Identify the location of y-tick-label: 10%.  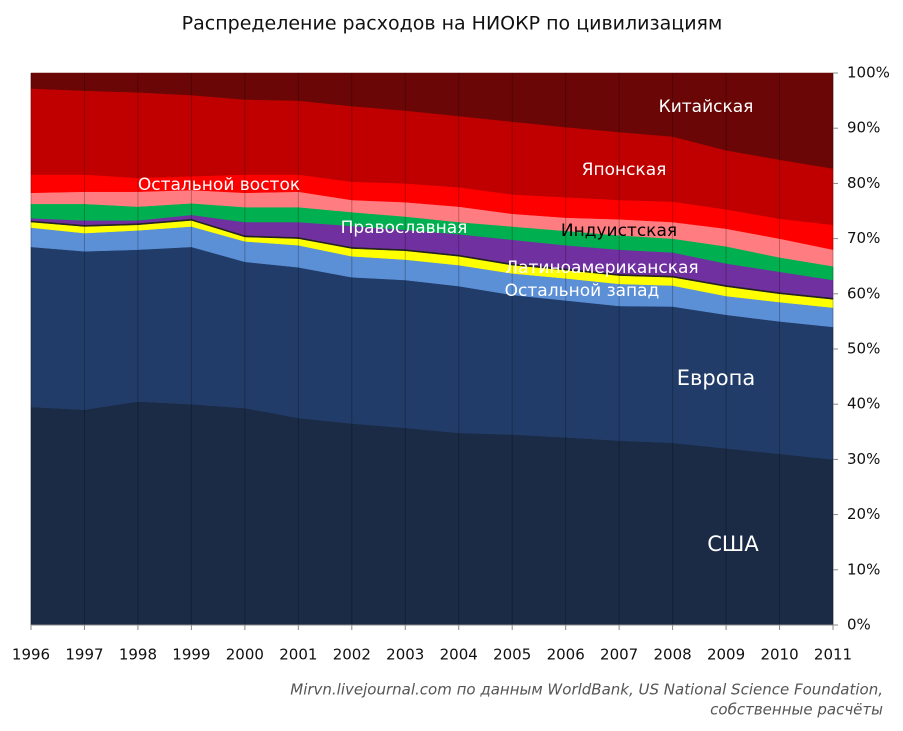
(863, 569).